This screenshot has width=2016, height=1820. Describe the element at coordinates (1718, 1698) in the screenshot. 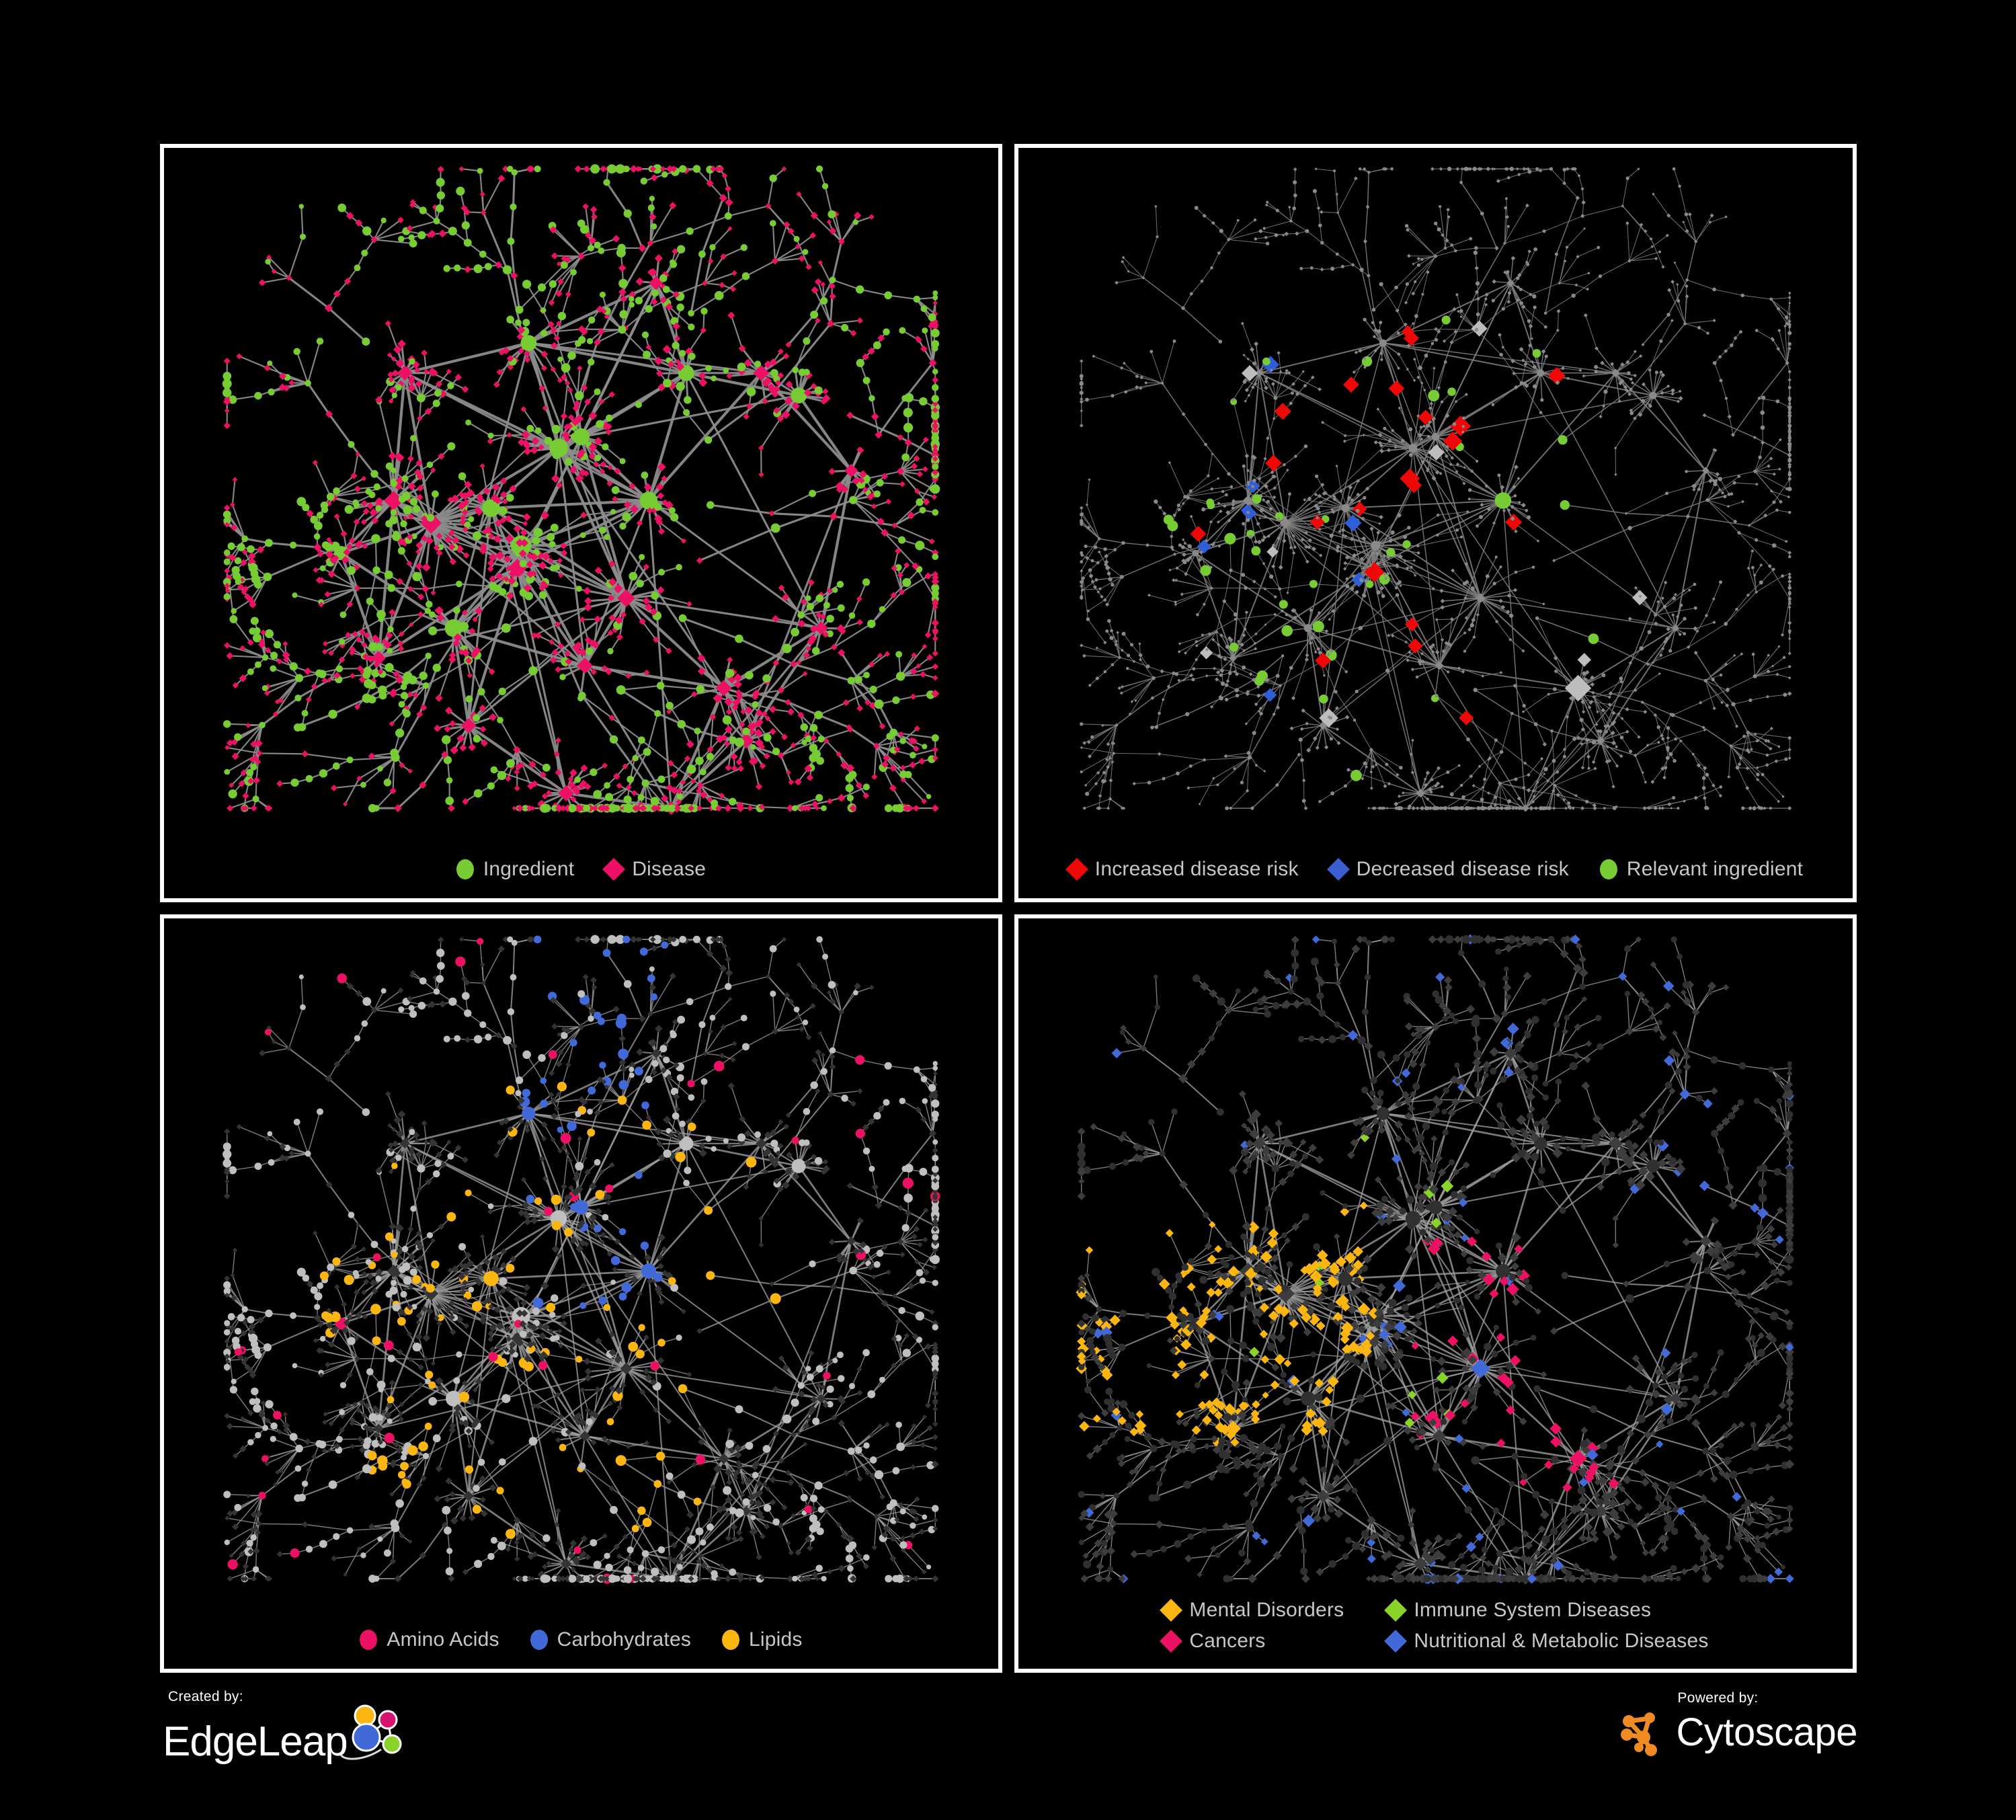

I see `powered-by-label: Powered by:` at that location.